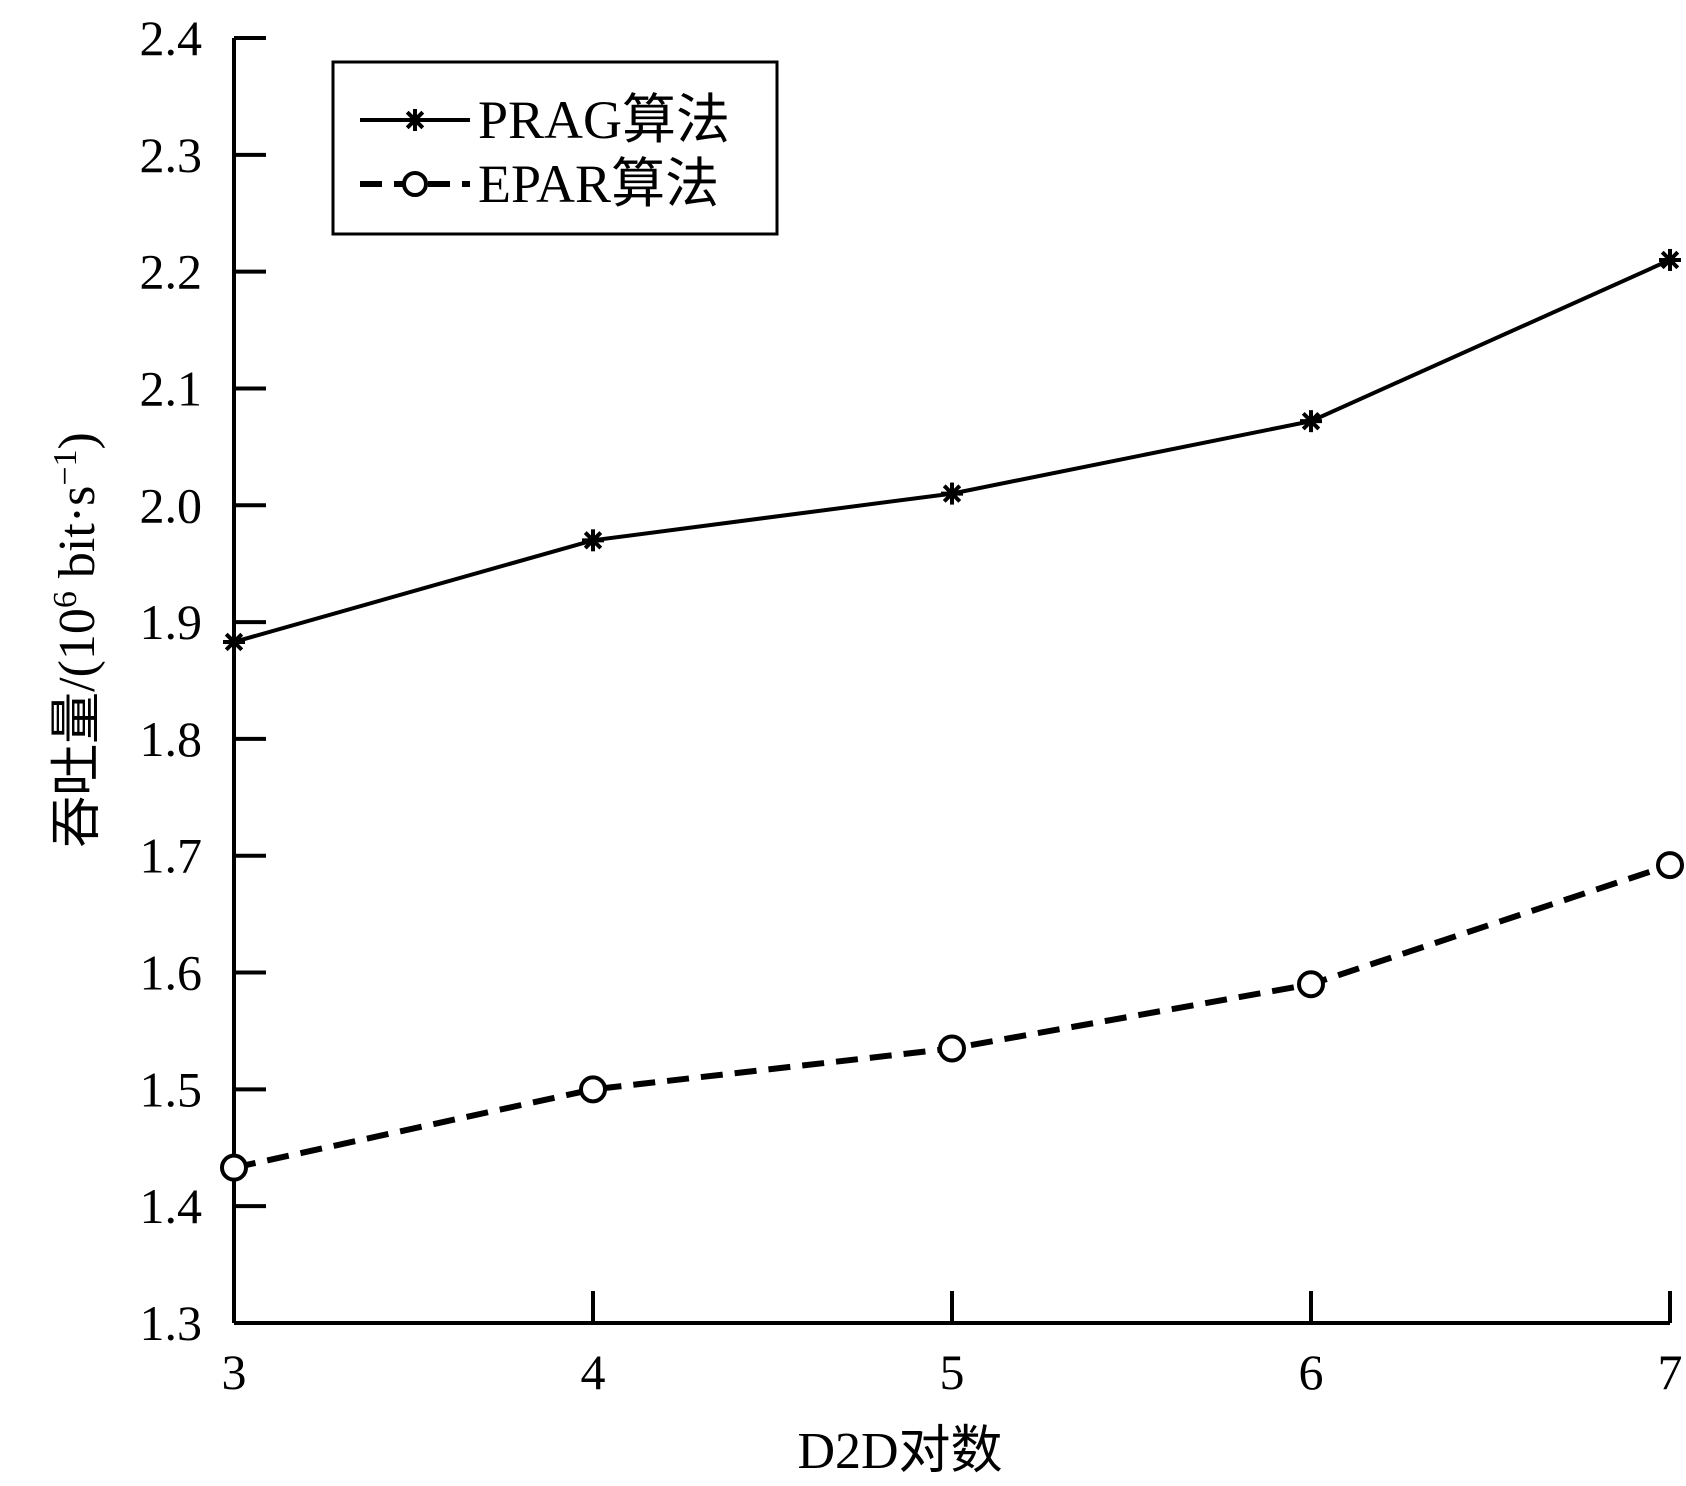 Image resolution: width=1686 pixels, height=1486 pixels. I want to click on series-0-point-2-center, so click(952, 493).